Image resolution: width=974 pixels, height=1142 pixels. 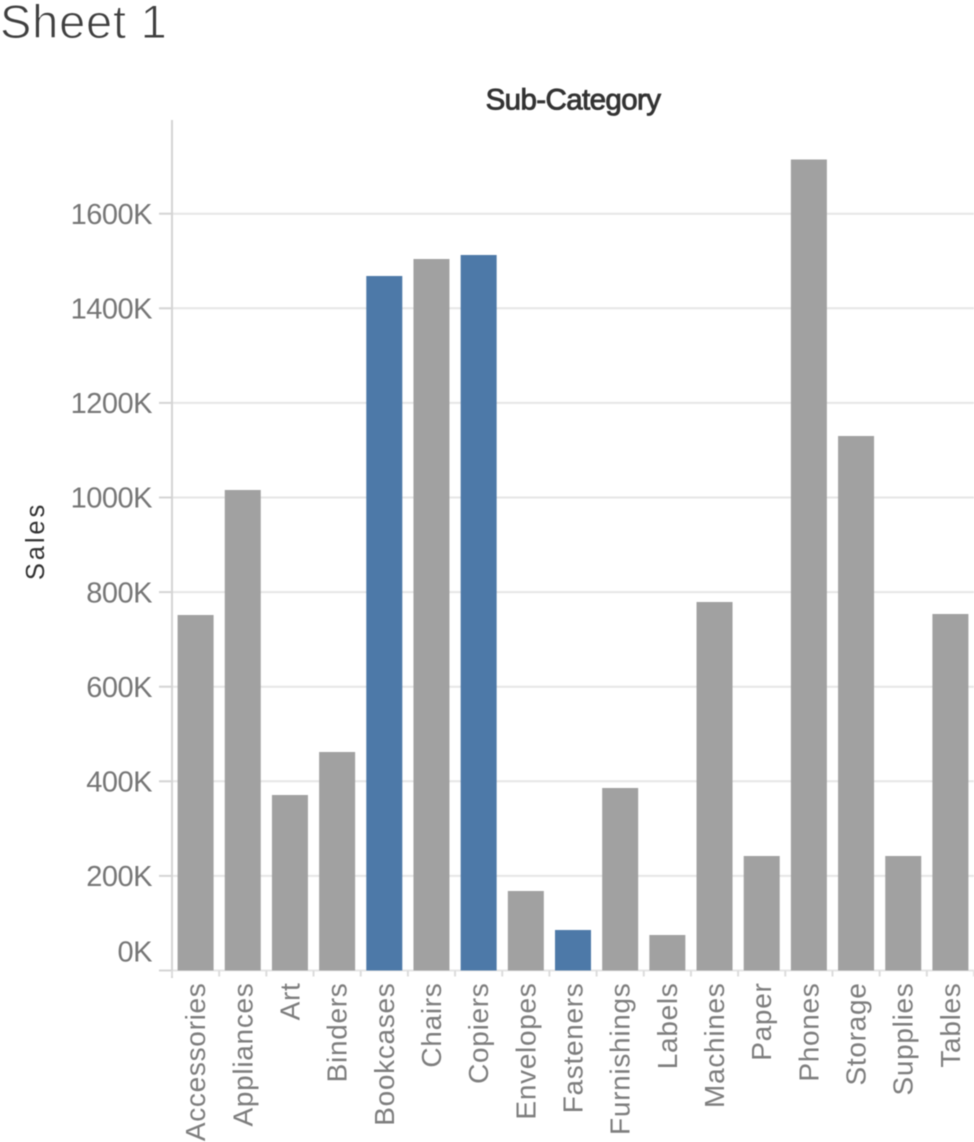 What do you see at coordinates (195, 1062) in the screenshot?
I see `svg-text: Accessories` at bounding box center [195, 1062].